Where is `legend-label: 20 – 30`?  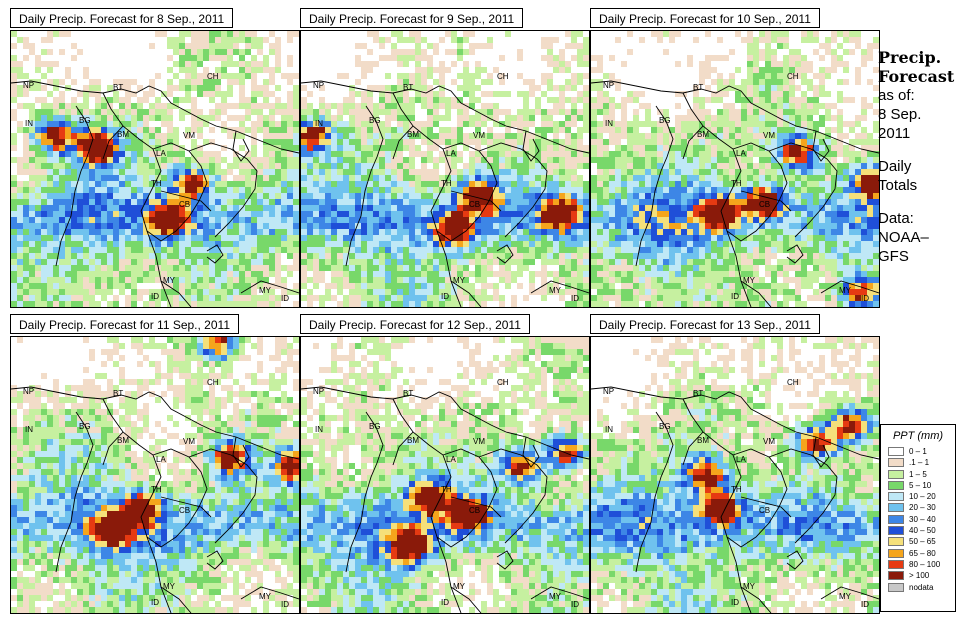 legend-label: 20 – 30 is located at coordinates (922, 508).